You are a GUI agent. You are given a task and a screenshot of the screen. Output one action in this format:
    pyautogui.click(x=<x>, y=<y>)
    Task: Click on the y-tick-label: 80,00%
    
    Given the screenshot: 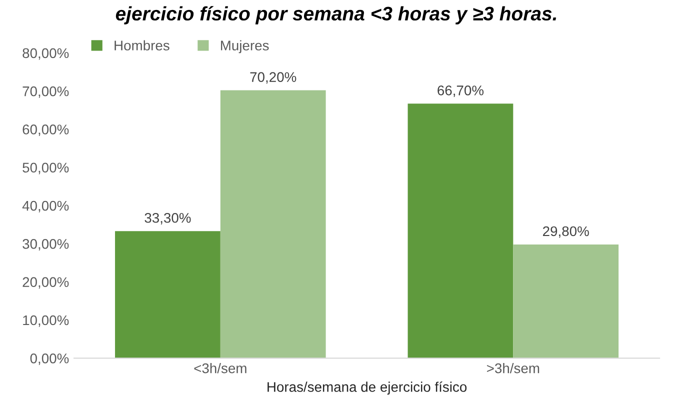 What is the action you would take?
    pyautogui.click(x=45, y=54)
    